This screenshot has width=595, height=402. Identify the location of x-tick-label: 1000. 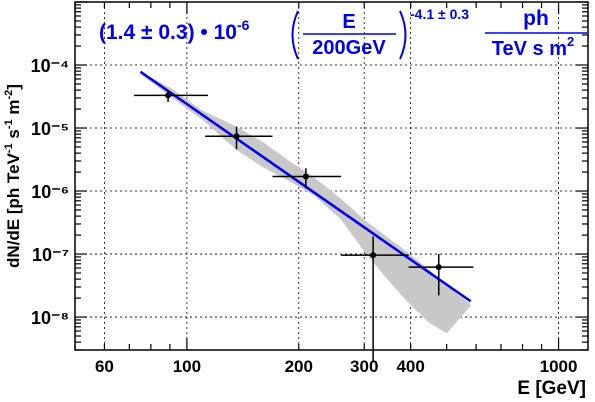
(559, 366).